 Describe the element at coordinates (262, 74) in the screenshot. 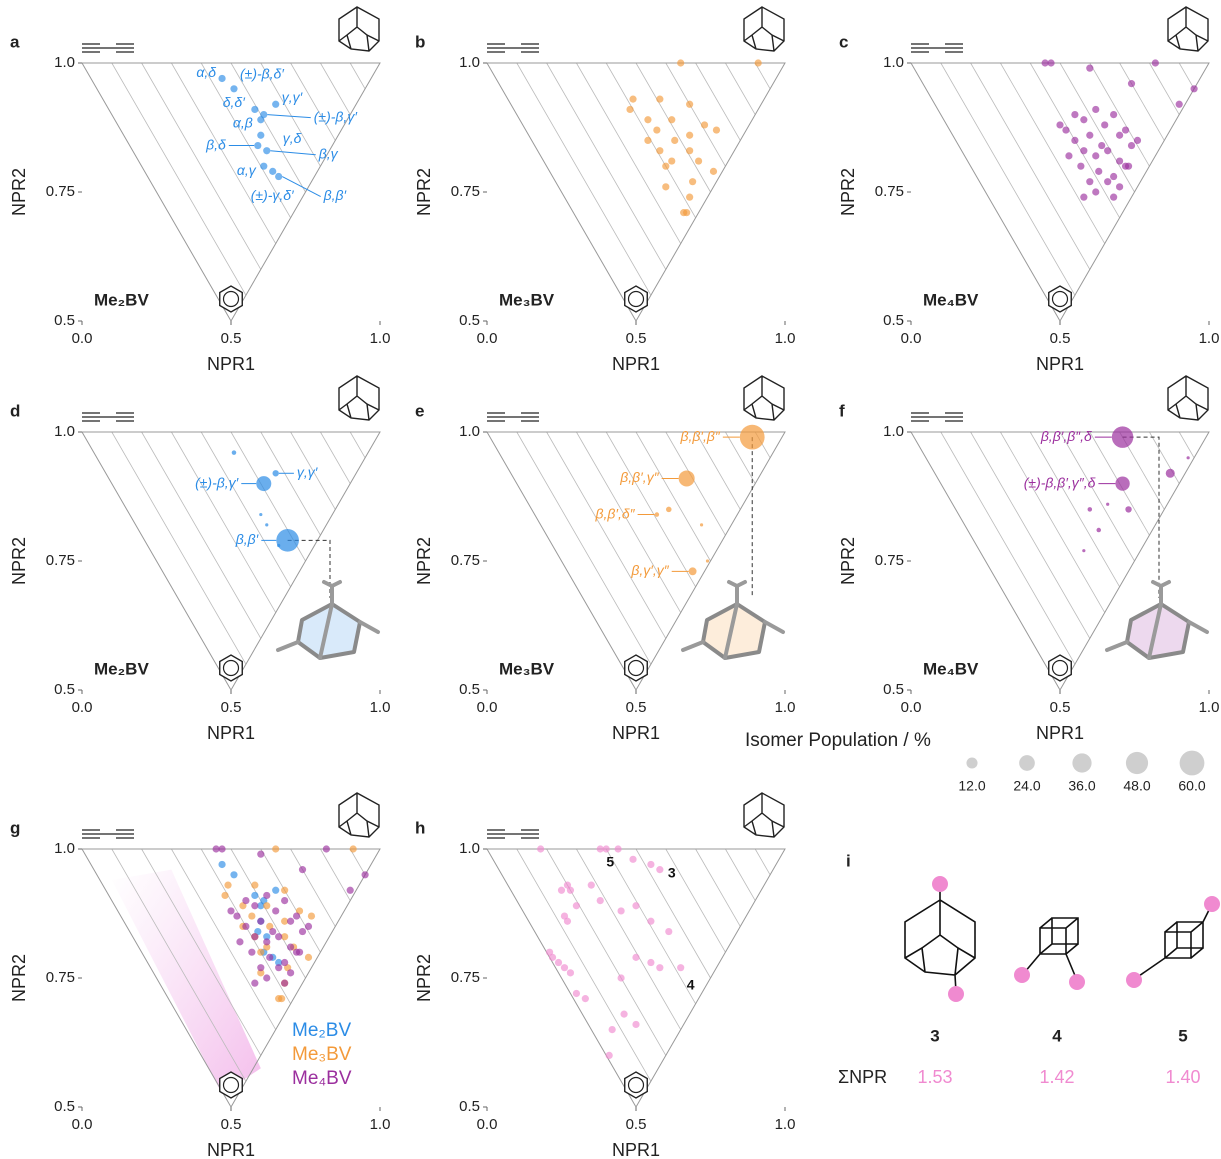

I see `point-label: (±)-β,δ′` at that location.